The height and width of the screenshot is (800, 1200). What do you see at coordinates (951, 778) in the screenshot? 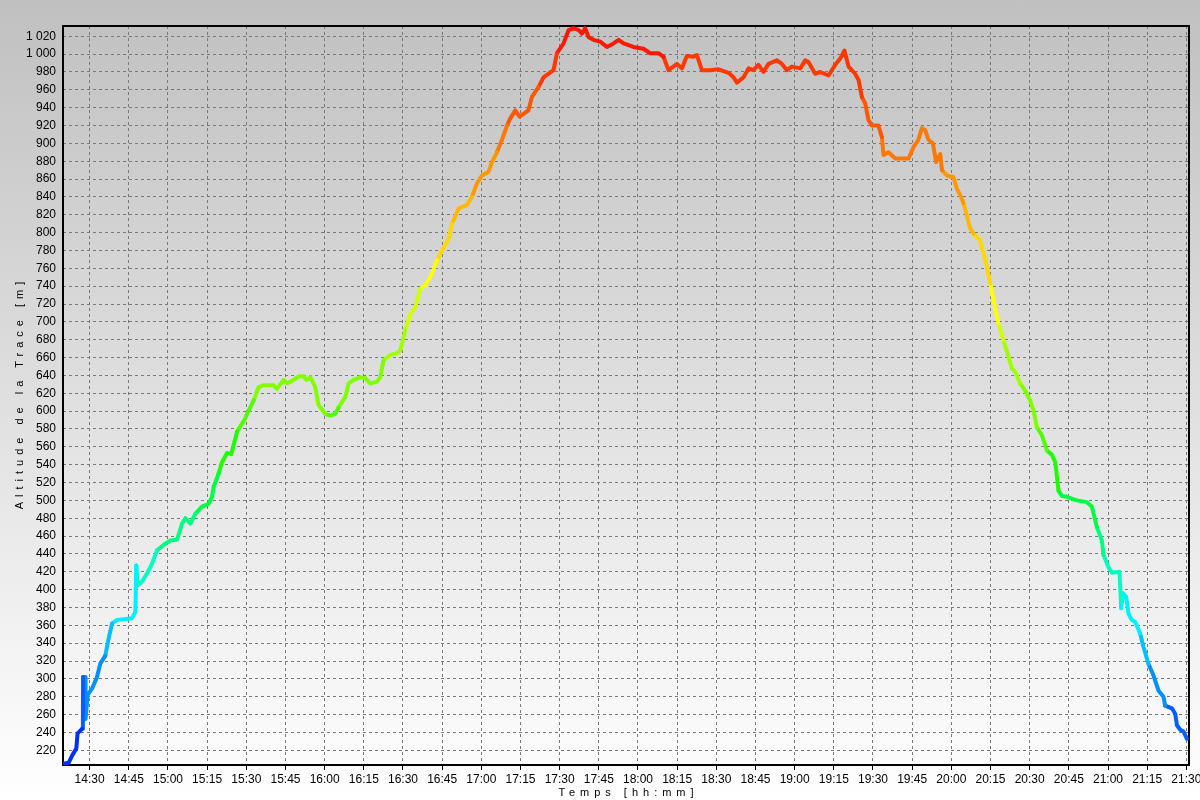
I see `x-tick-label: 20:00` at bounding box center [951, 778].